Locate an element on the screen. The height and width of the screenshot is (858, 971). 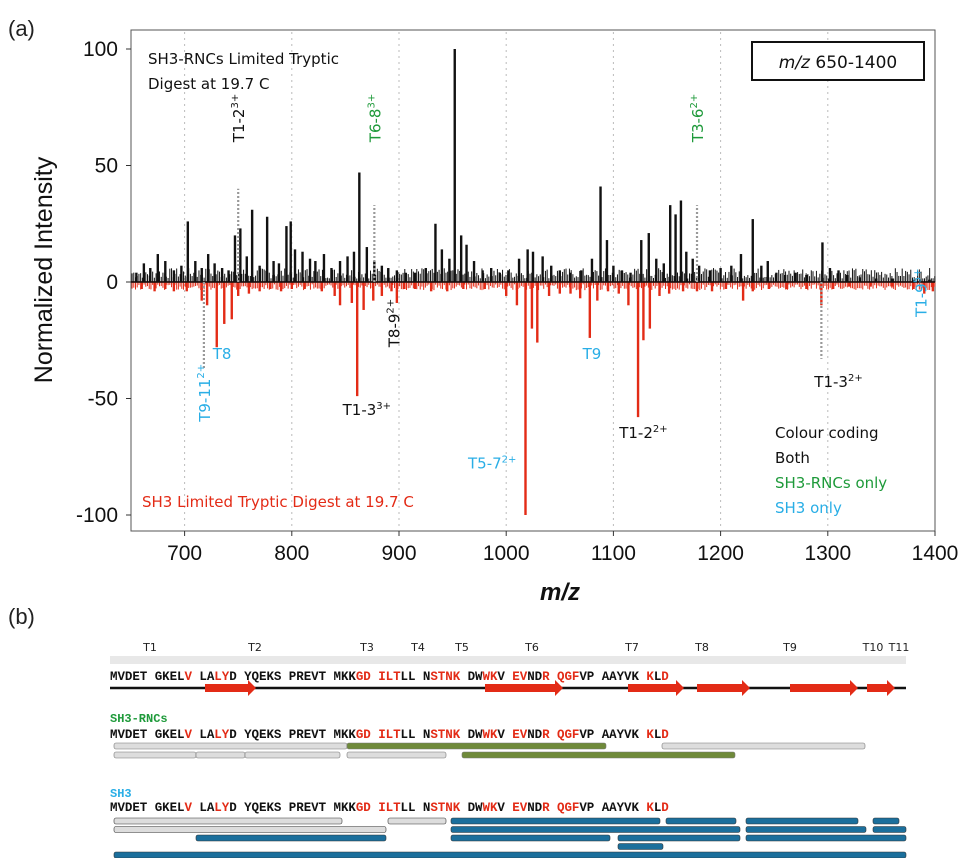
x-tick-label: 1300 is located at coordinates (827, 553).